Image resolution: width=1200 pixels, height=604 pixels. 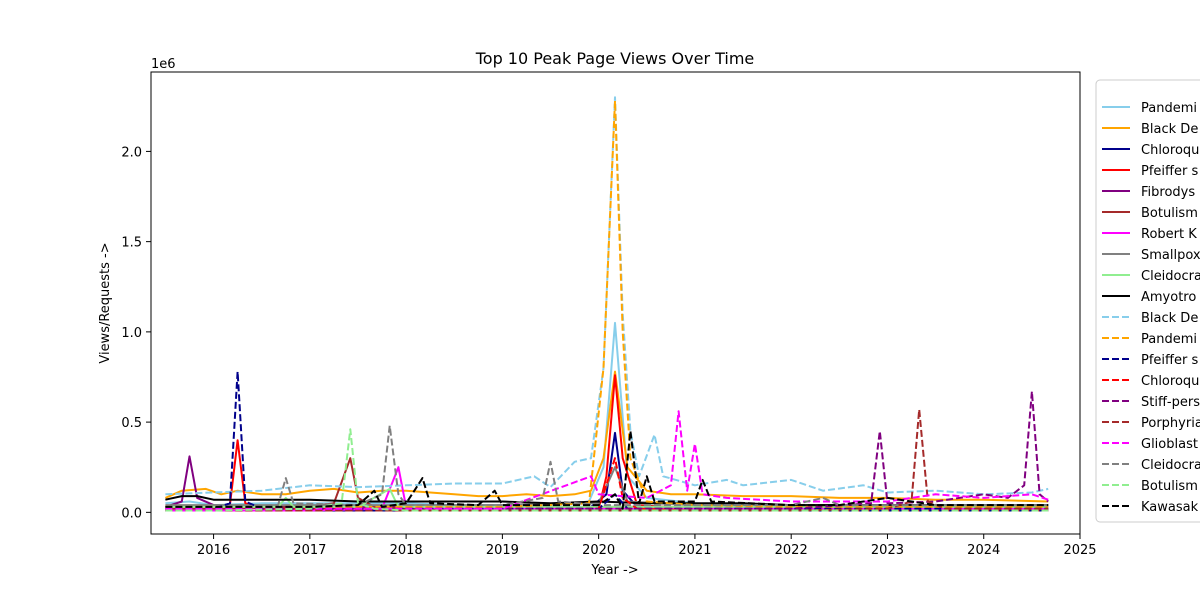 What do you see at coordinates (1170, 255) in the screenshot?
I see `legend-label: Smallpox` at bounding box center [1170, 255].